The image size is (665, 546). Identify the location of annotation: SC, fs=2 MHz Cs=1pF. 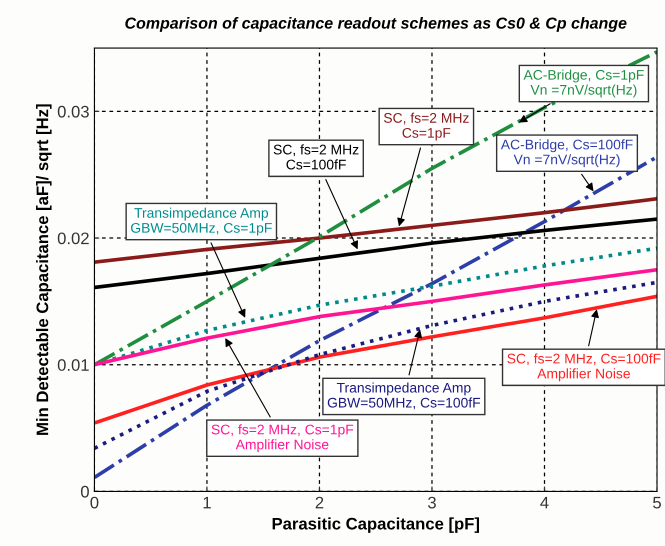
(426, 126).